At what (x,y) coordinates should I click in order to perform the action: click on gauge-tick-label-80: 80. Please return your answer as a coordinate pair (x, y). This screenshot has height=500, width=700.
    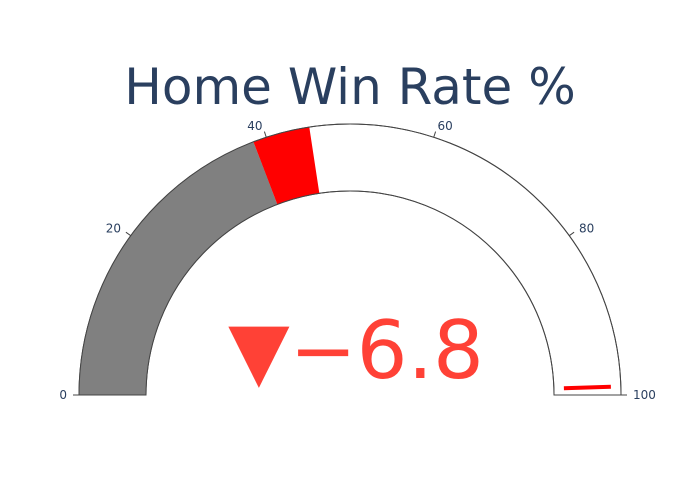
    Looking at the image, I should click on (586, 229).